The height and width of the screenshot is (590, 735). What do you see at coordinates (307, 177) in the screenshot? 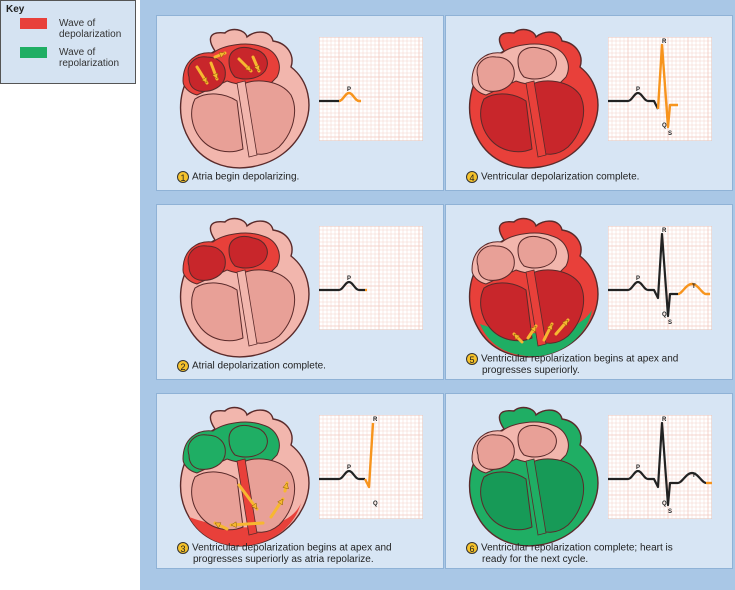
I see `panel-caption: 1 Atria begin depolarizing.` at bounding box center [307, 177].